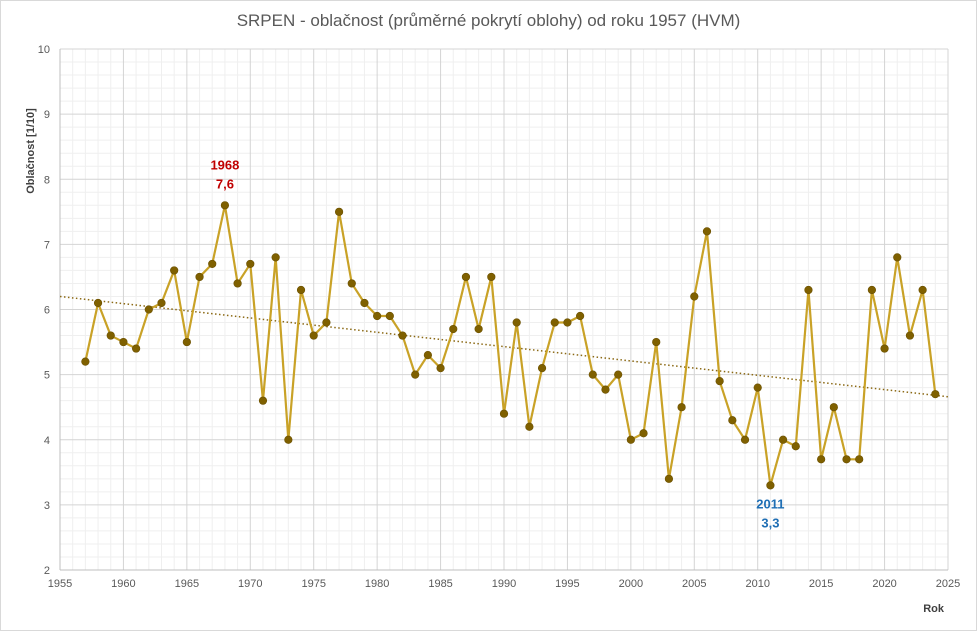  I want to click on x-tick-label: 2005, so click(694, 584).